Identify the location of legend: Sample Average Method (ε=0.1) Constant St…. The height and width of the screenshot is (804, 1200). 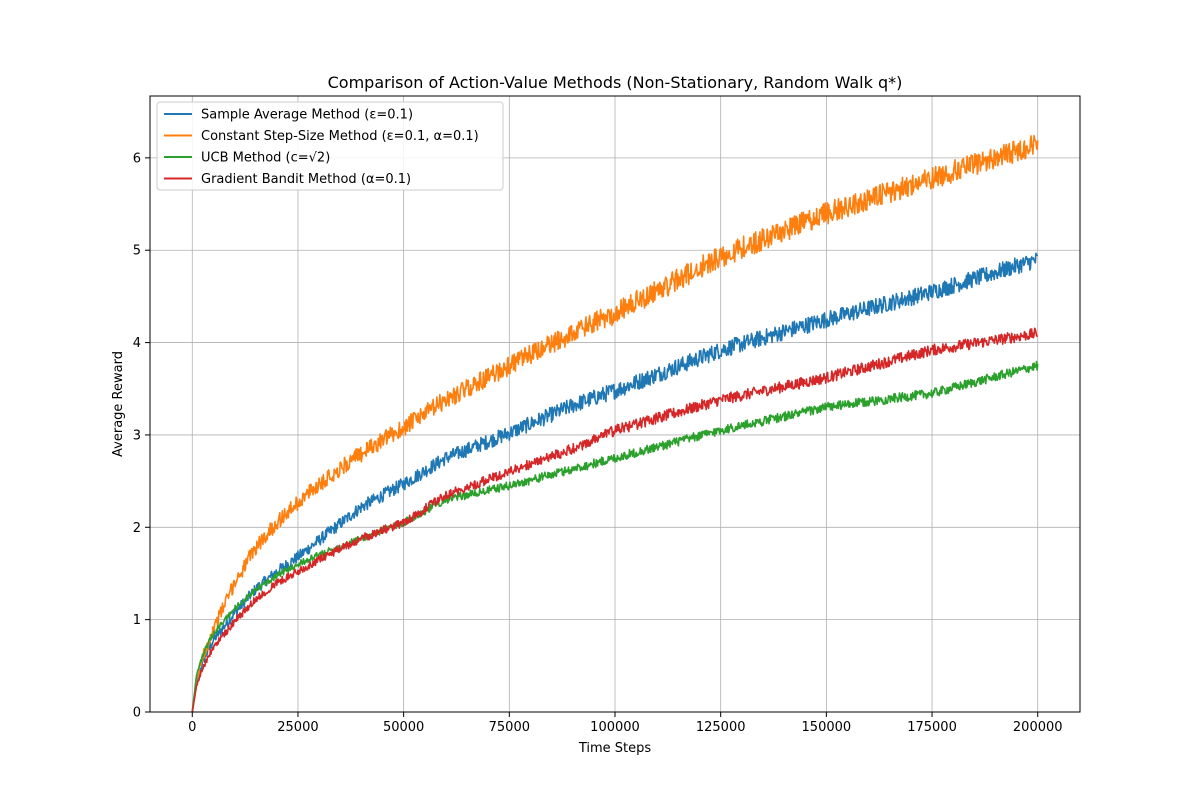
(330, 146).